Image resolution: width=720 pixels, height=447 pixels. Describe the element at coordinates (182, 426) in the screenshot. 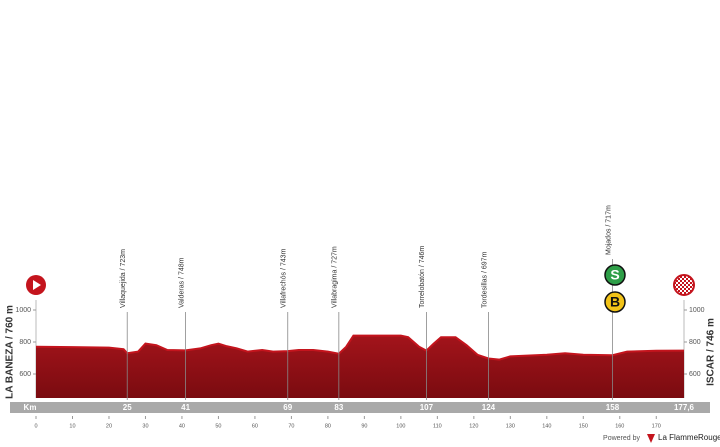

I see `x-tick-label: 40` at that location.